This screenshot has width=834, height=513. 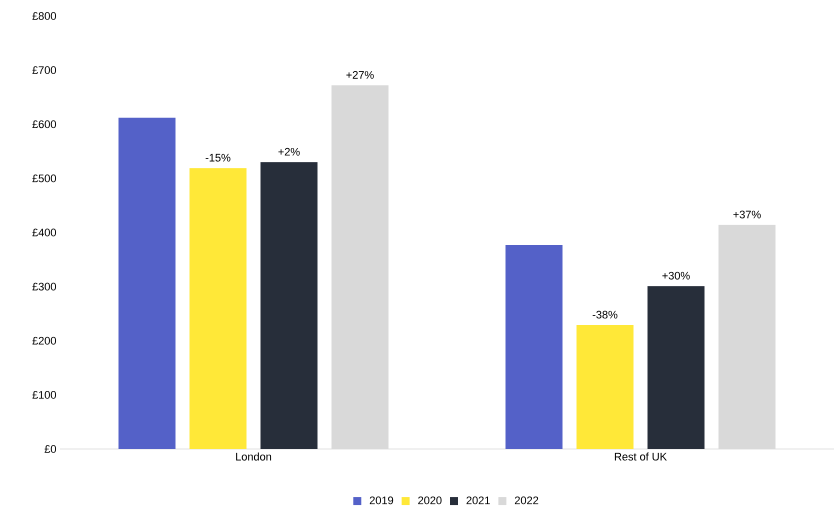 I want to click on y-tick-label: £0, so click(x=50, y=449).